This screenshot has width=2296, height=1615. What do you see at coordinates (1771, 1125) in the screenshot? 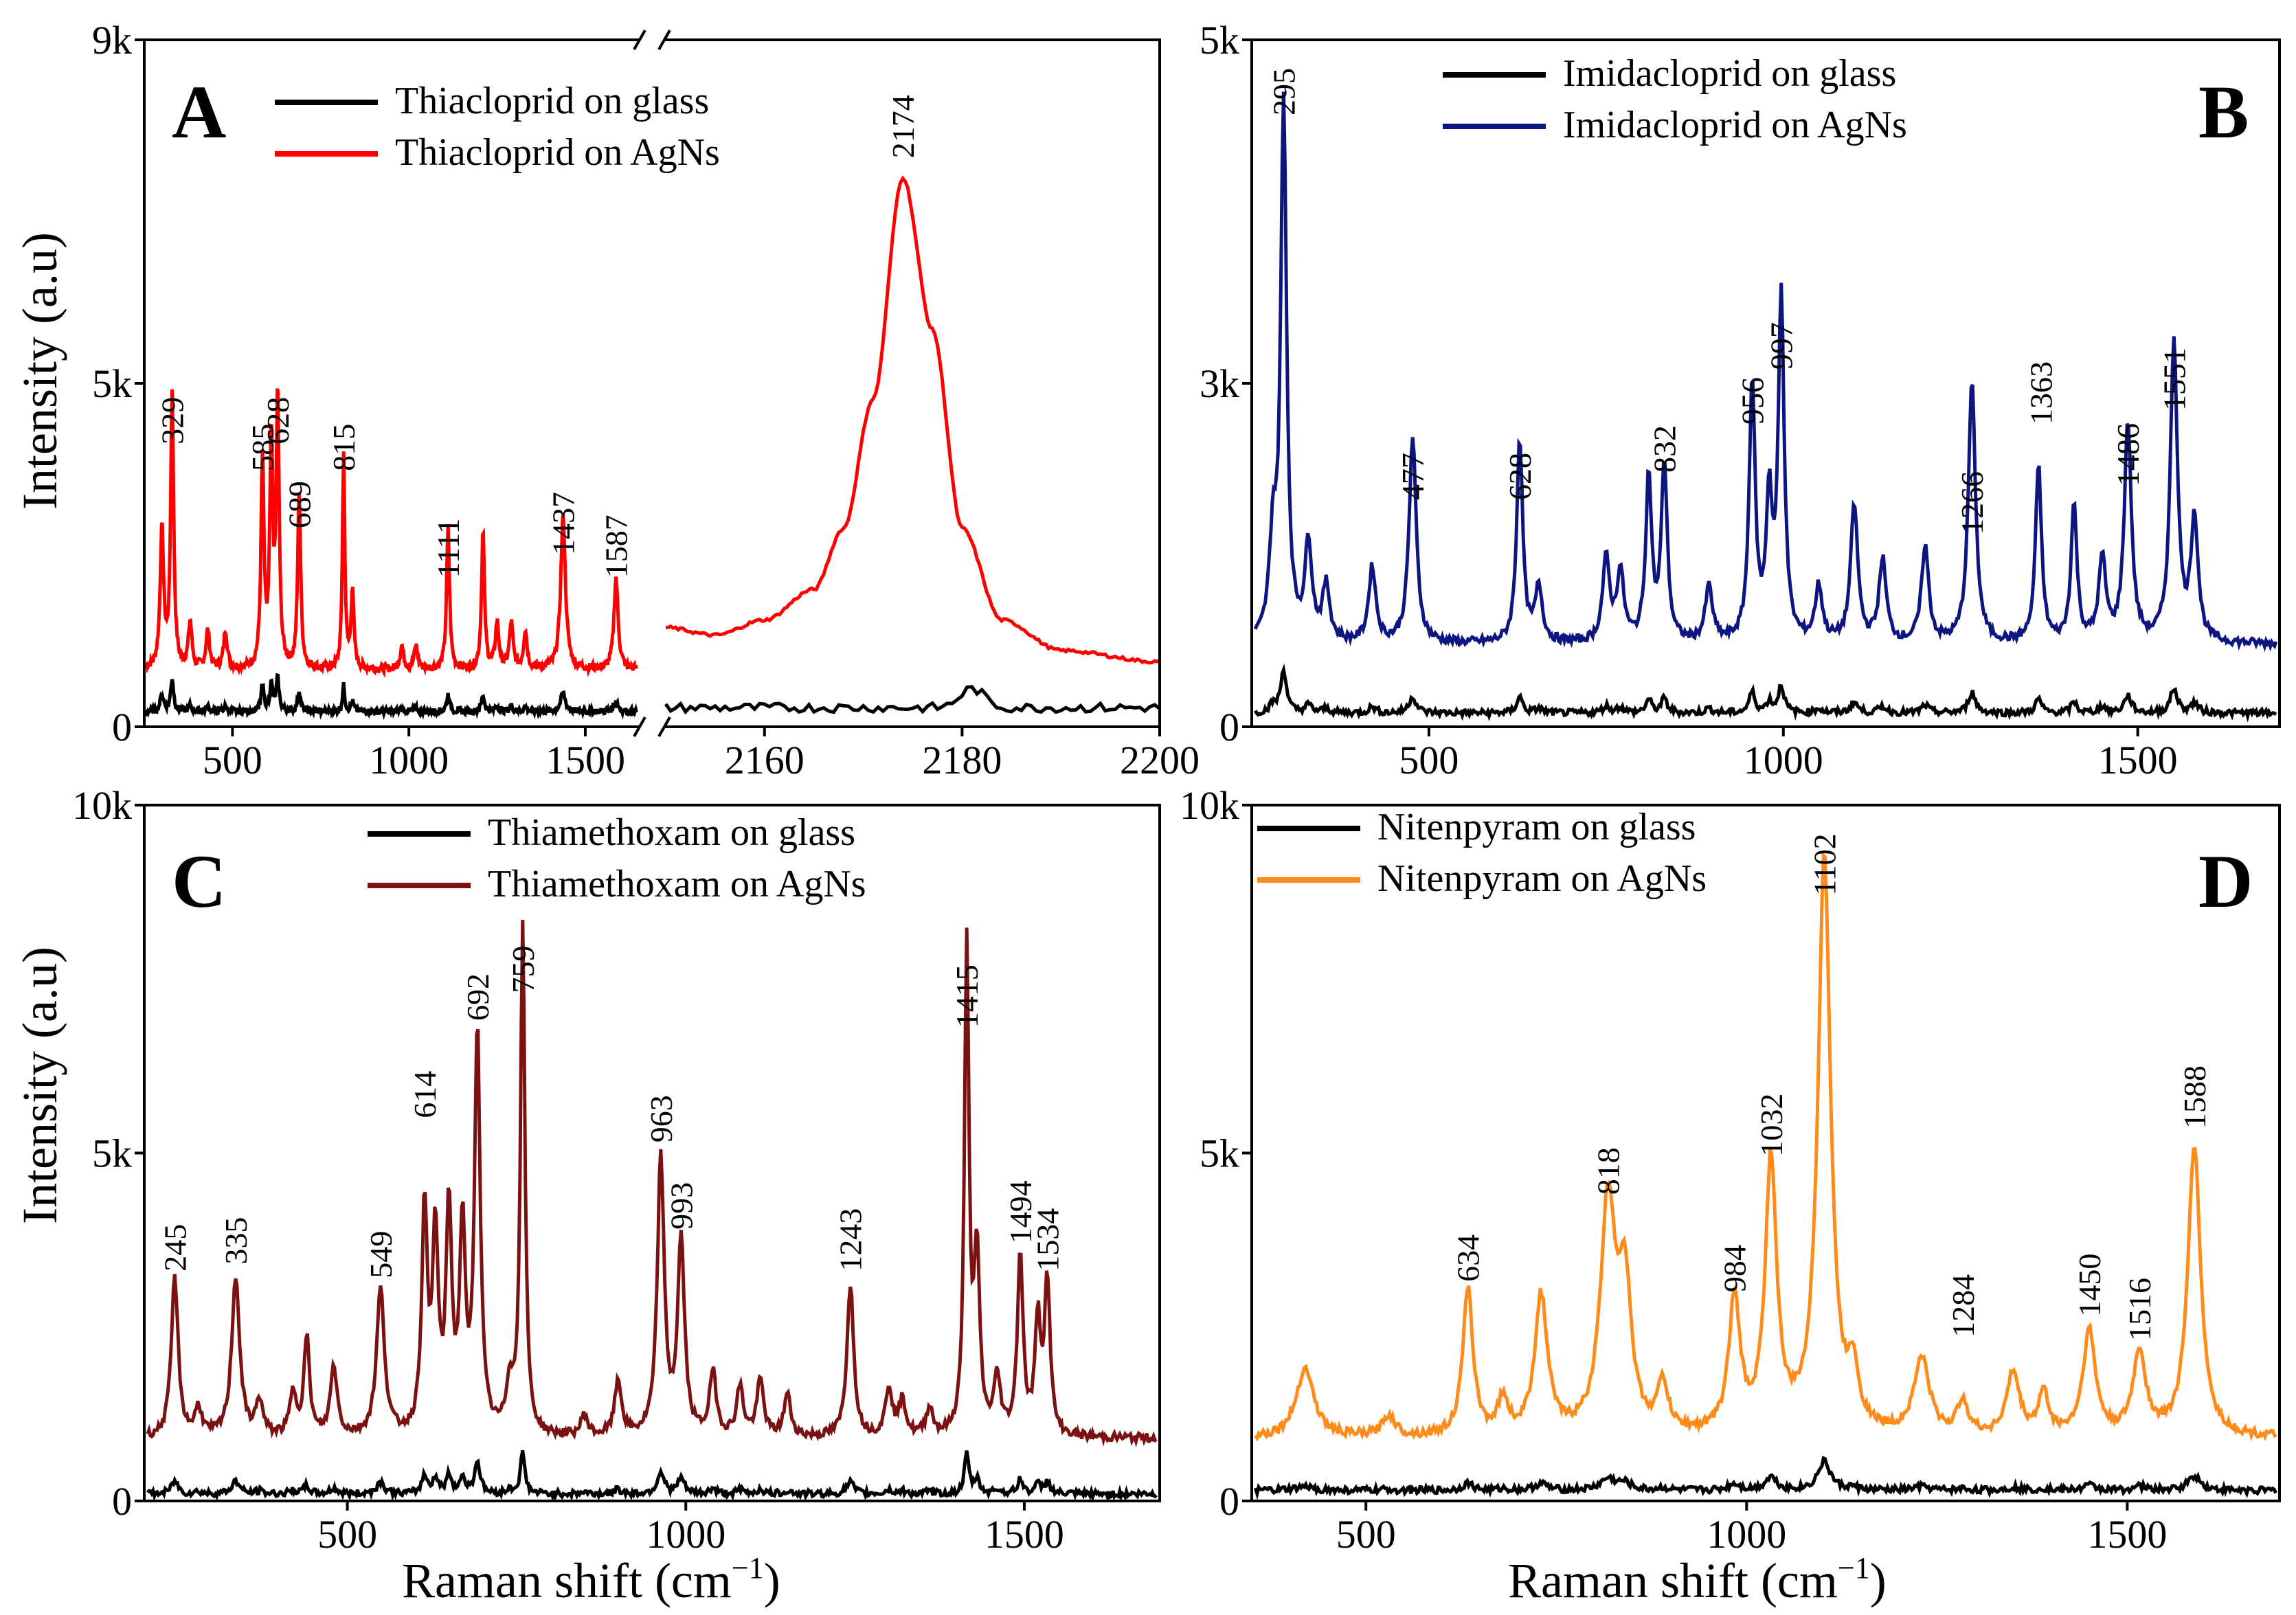
I see `peak-label: 1032` at bounding box center [1771, 1125].